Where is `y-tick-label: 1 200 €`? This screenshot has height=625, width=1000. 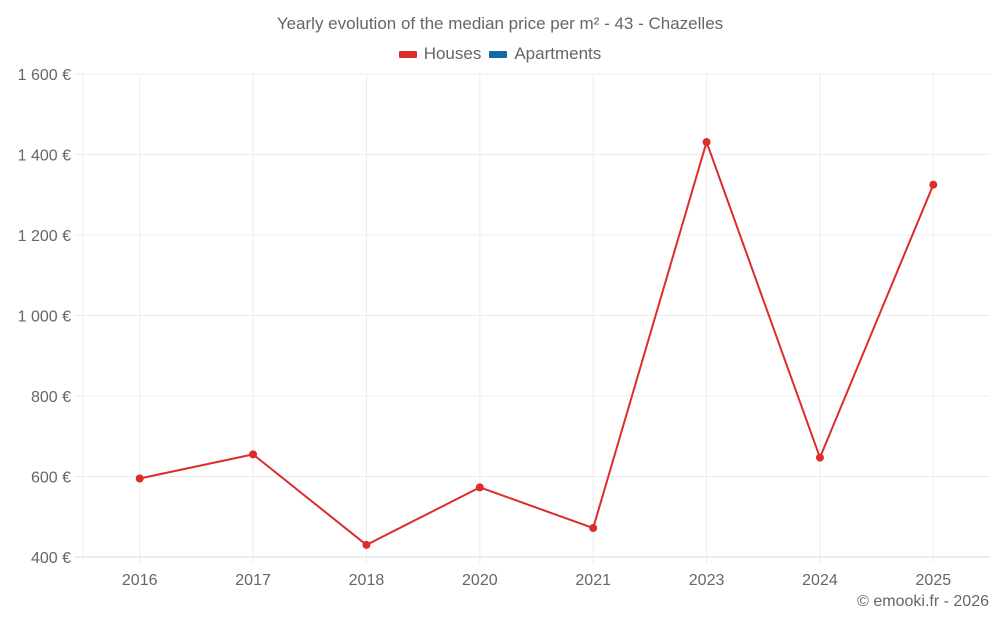
y-tick-label: 1 200 € is located at coordinates (44, 236).